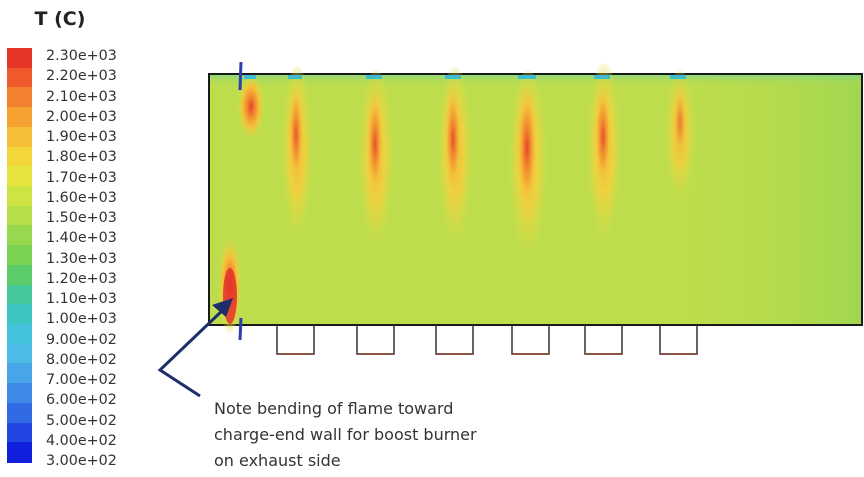 This screenshot has width=864, height=477. What do you see at coordinates (296, 140) in the screenshot?
I see `flame-plume-1-core` at bounding box center [296, 140].